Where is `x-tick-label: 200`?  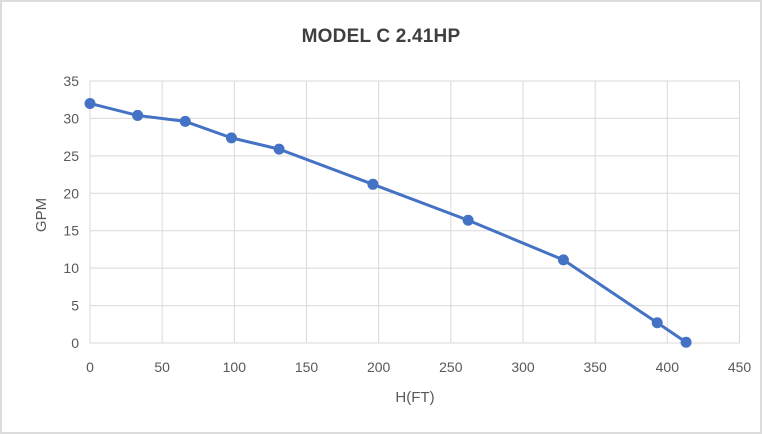 x-tick-label: 200 is located at coordinates (379, 367).